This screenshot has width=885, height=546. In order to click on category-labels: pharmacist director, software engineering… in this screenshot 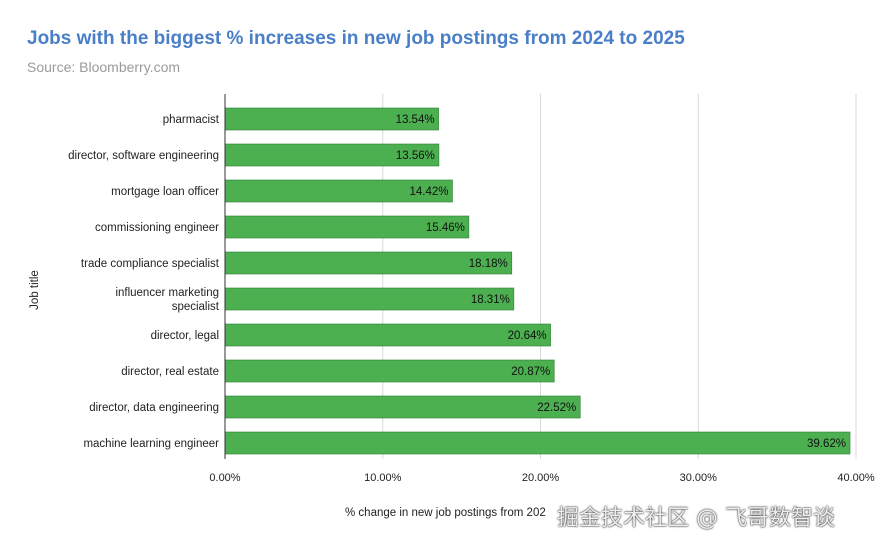, I will do `click(144, 282)`.